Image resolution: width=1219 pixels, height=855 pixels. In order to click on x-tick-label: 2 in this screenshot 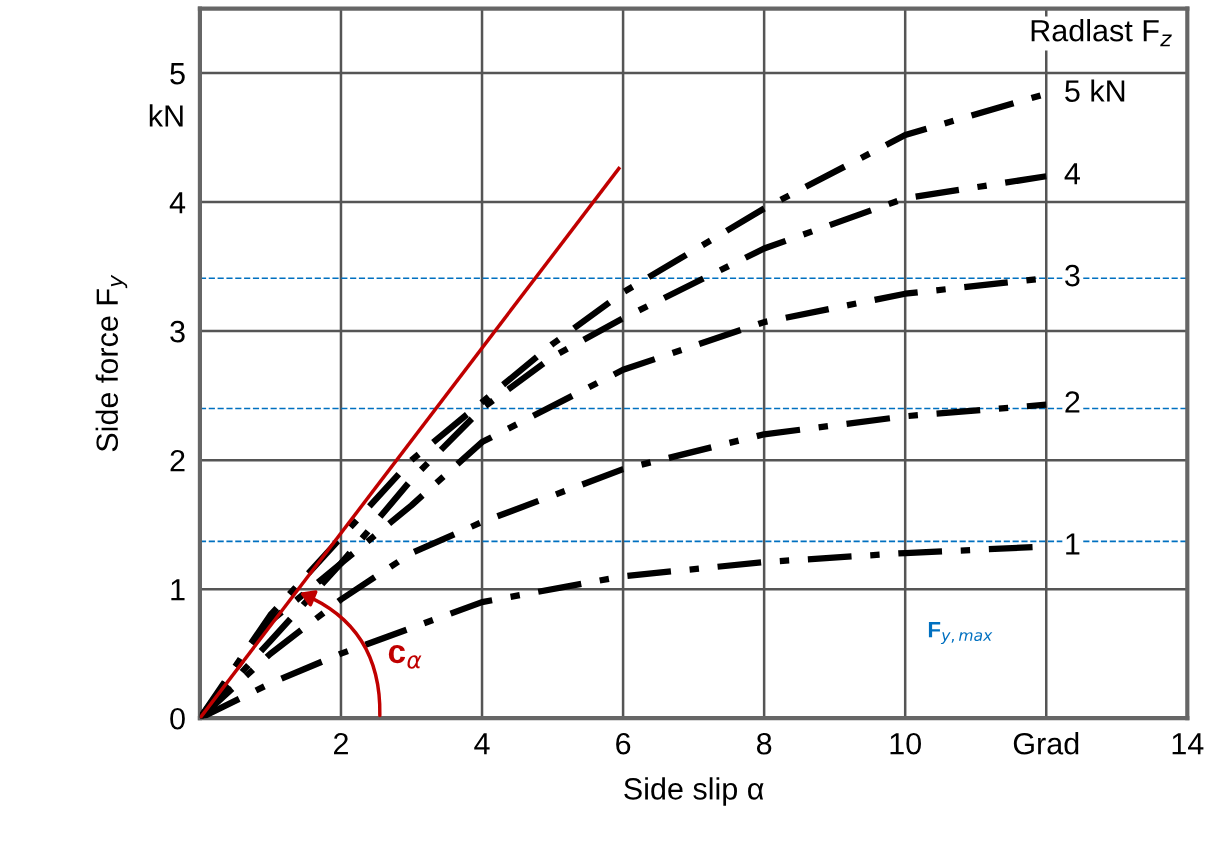, I will do `click(341, 743)`.